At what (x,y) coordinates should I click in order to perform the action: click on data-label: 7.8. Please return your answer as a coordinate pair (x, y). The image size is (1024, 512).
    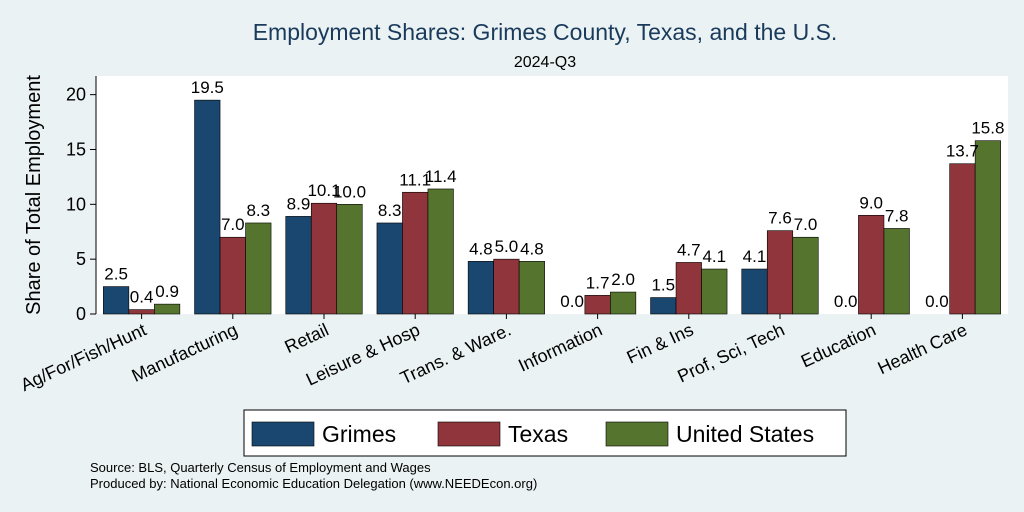
    Looking at the image, I should click on (897, 215).